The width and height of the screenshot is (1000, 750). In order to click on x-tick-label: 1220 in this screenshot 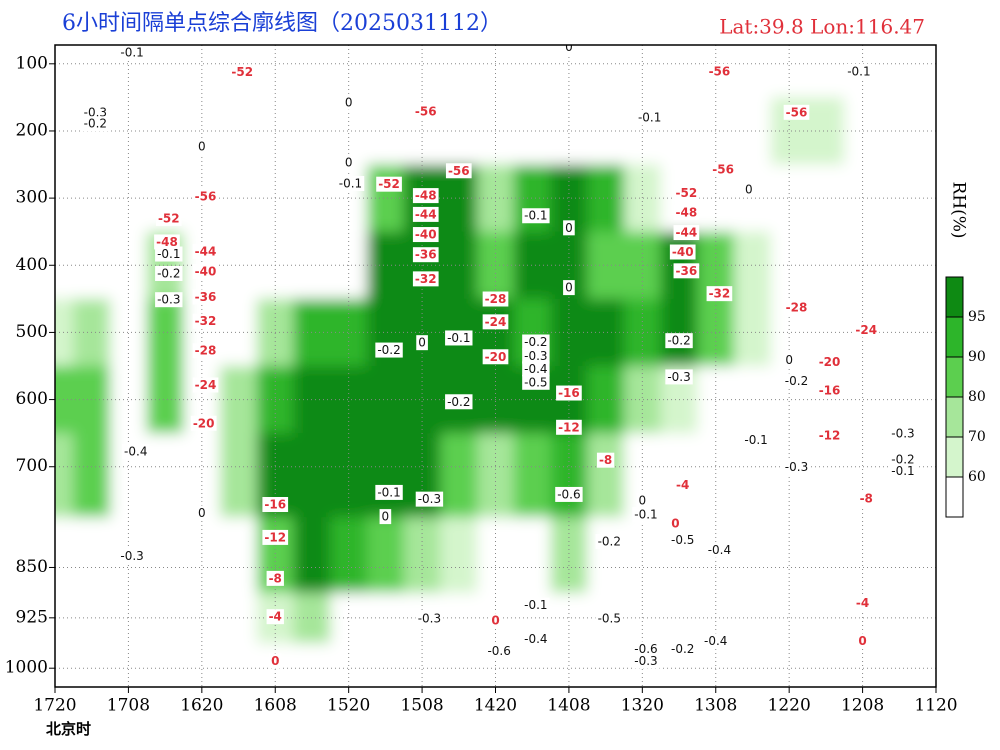, I will do `click(789, 706)`.